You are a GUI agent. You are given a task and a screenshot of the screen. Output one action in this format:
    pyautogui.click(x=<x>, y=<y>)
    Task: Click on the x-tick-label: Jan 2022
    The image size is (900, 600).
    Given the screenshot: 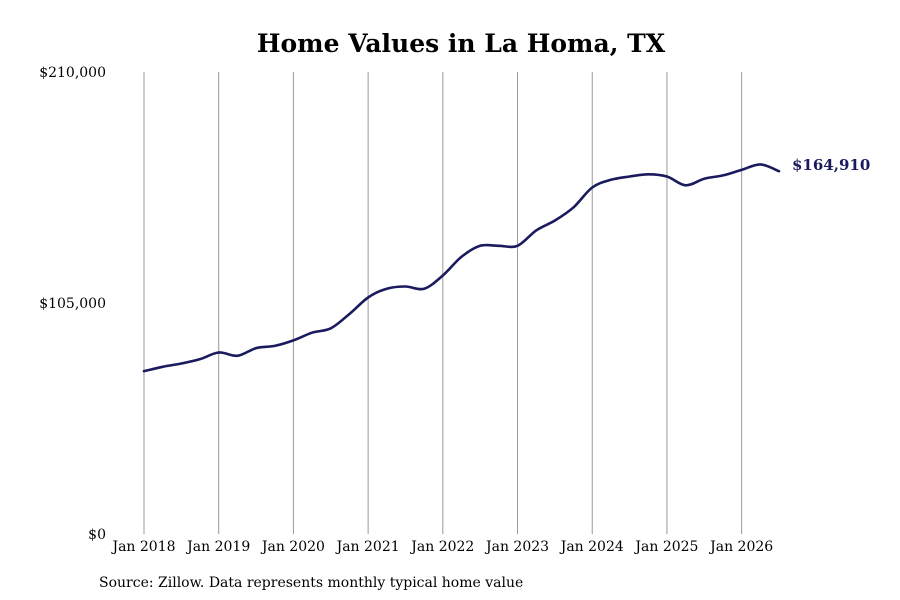 What is the action you would take?
    pyautogui.click(x=441, y=547)
    